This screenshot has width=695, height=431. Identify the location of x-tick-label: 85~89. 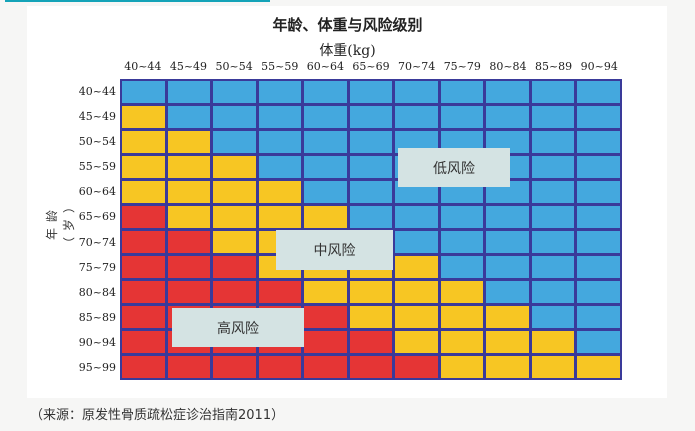
(553, 66).